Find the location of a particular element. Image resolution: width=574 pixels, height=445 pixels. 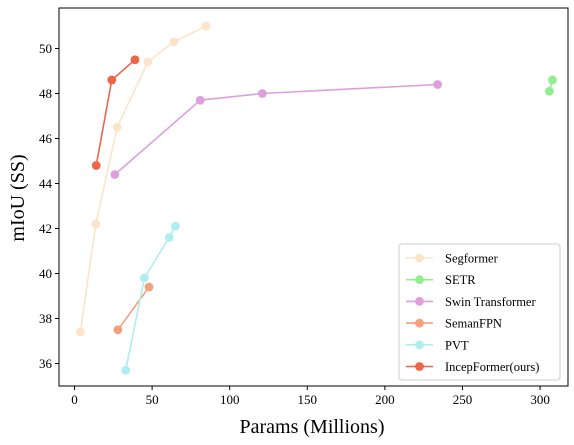

legend-label-4: PVT is located at coordinates (457, 345).